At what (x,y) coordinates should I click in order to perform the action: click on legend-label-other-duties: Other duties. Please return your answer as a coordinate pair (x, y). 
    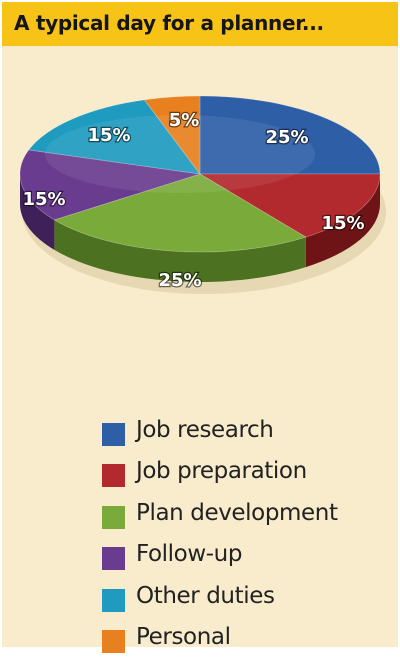
    Looking at the image, I should click on (205, 595).